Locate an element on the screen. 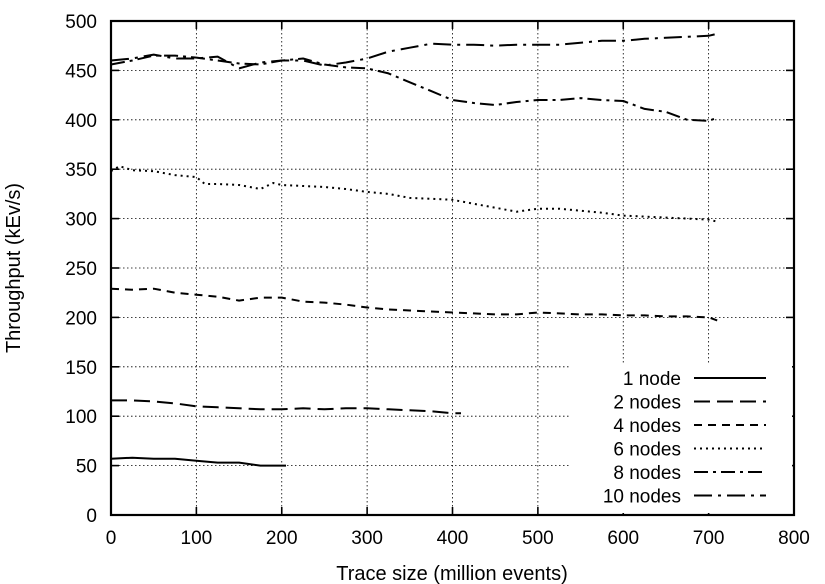  y-tick-label: 300 is located at coordinates (81, 220).